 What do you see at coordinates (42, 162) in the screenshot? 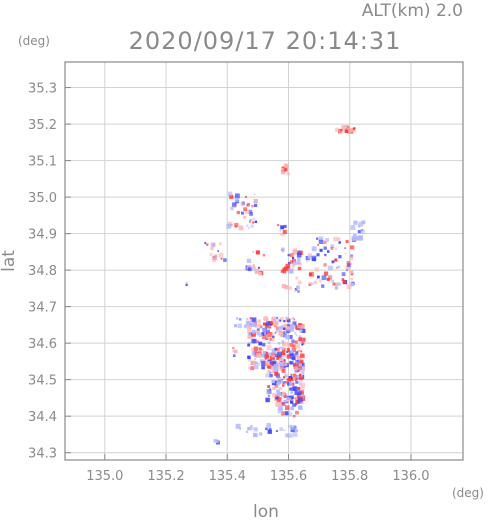
I see `y-tick-label: 35.1` at bounding box center [42, 162].